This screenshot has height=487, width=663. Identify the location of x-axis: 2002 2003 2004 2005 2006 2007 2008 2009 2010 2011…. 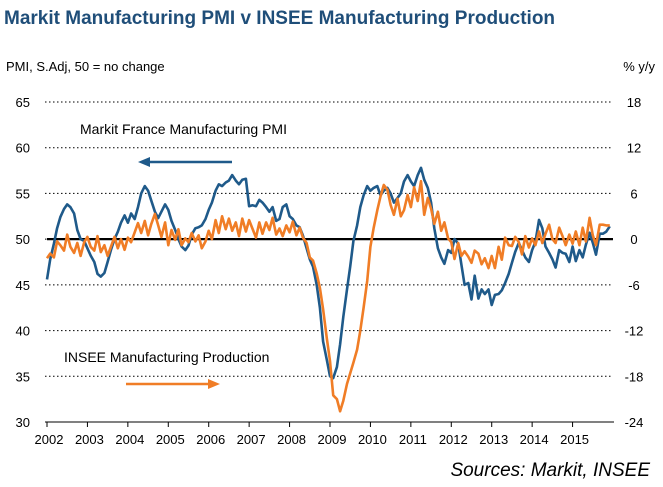
(312, 434).